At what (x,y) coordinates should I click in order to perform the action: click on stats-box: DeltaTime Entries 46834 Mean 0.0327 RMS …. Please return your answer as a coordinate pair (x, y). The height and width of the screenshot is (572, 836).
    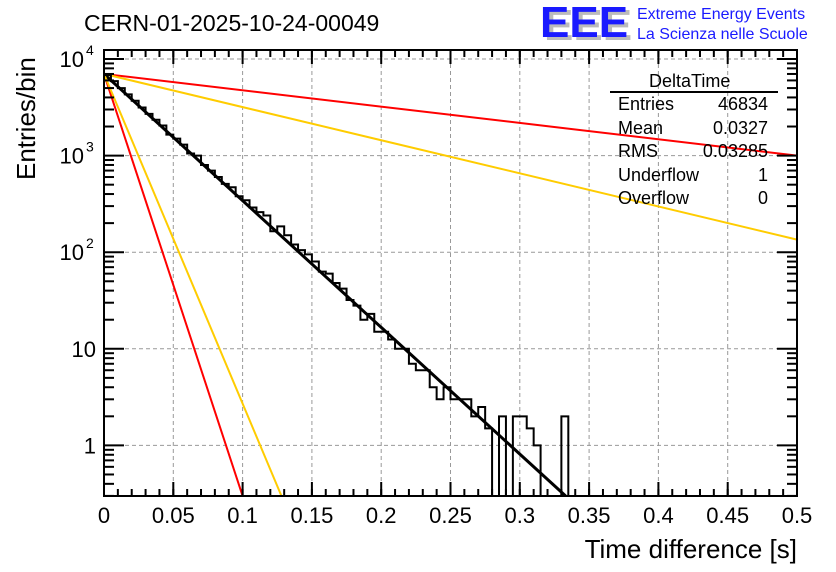
    Looking at the image, I should click on (694, 139).